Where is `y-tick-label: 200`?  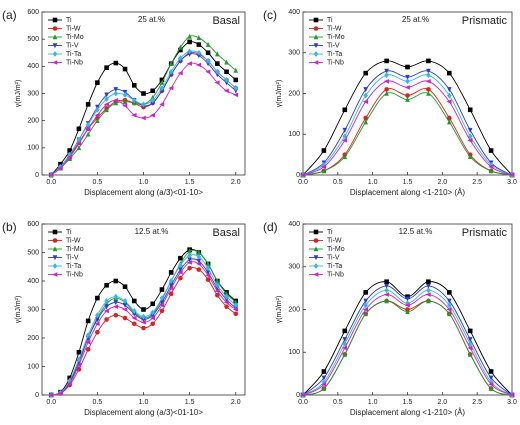 y-tick-label: 200 is located at coordinates (294, 93).